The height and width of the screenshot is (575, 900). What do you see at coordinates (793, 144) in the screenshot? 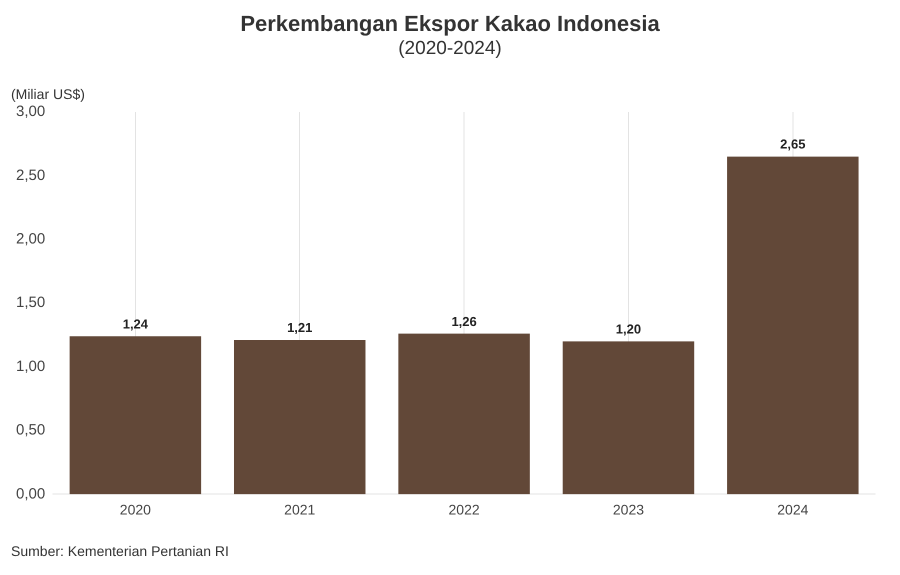
I see `data-label: 2,65` at bounding box center [793, 144].